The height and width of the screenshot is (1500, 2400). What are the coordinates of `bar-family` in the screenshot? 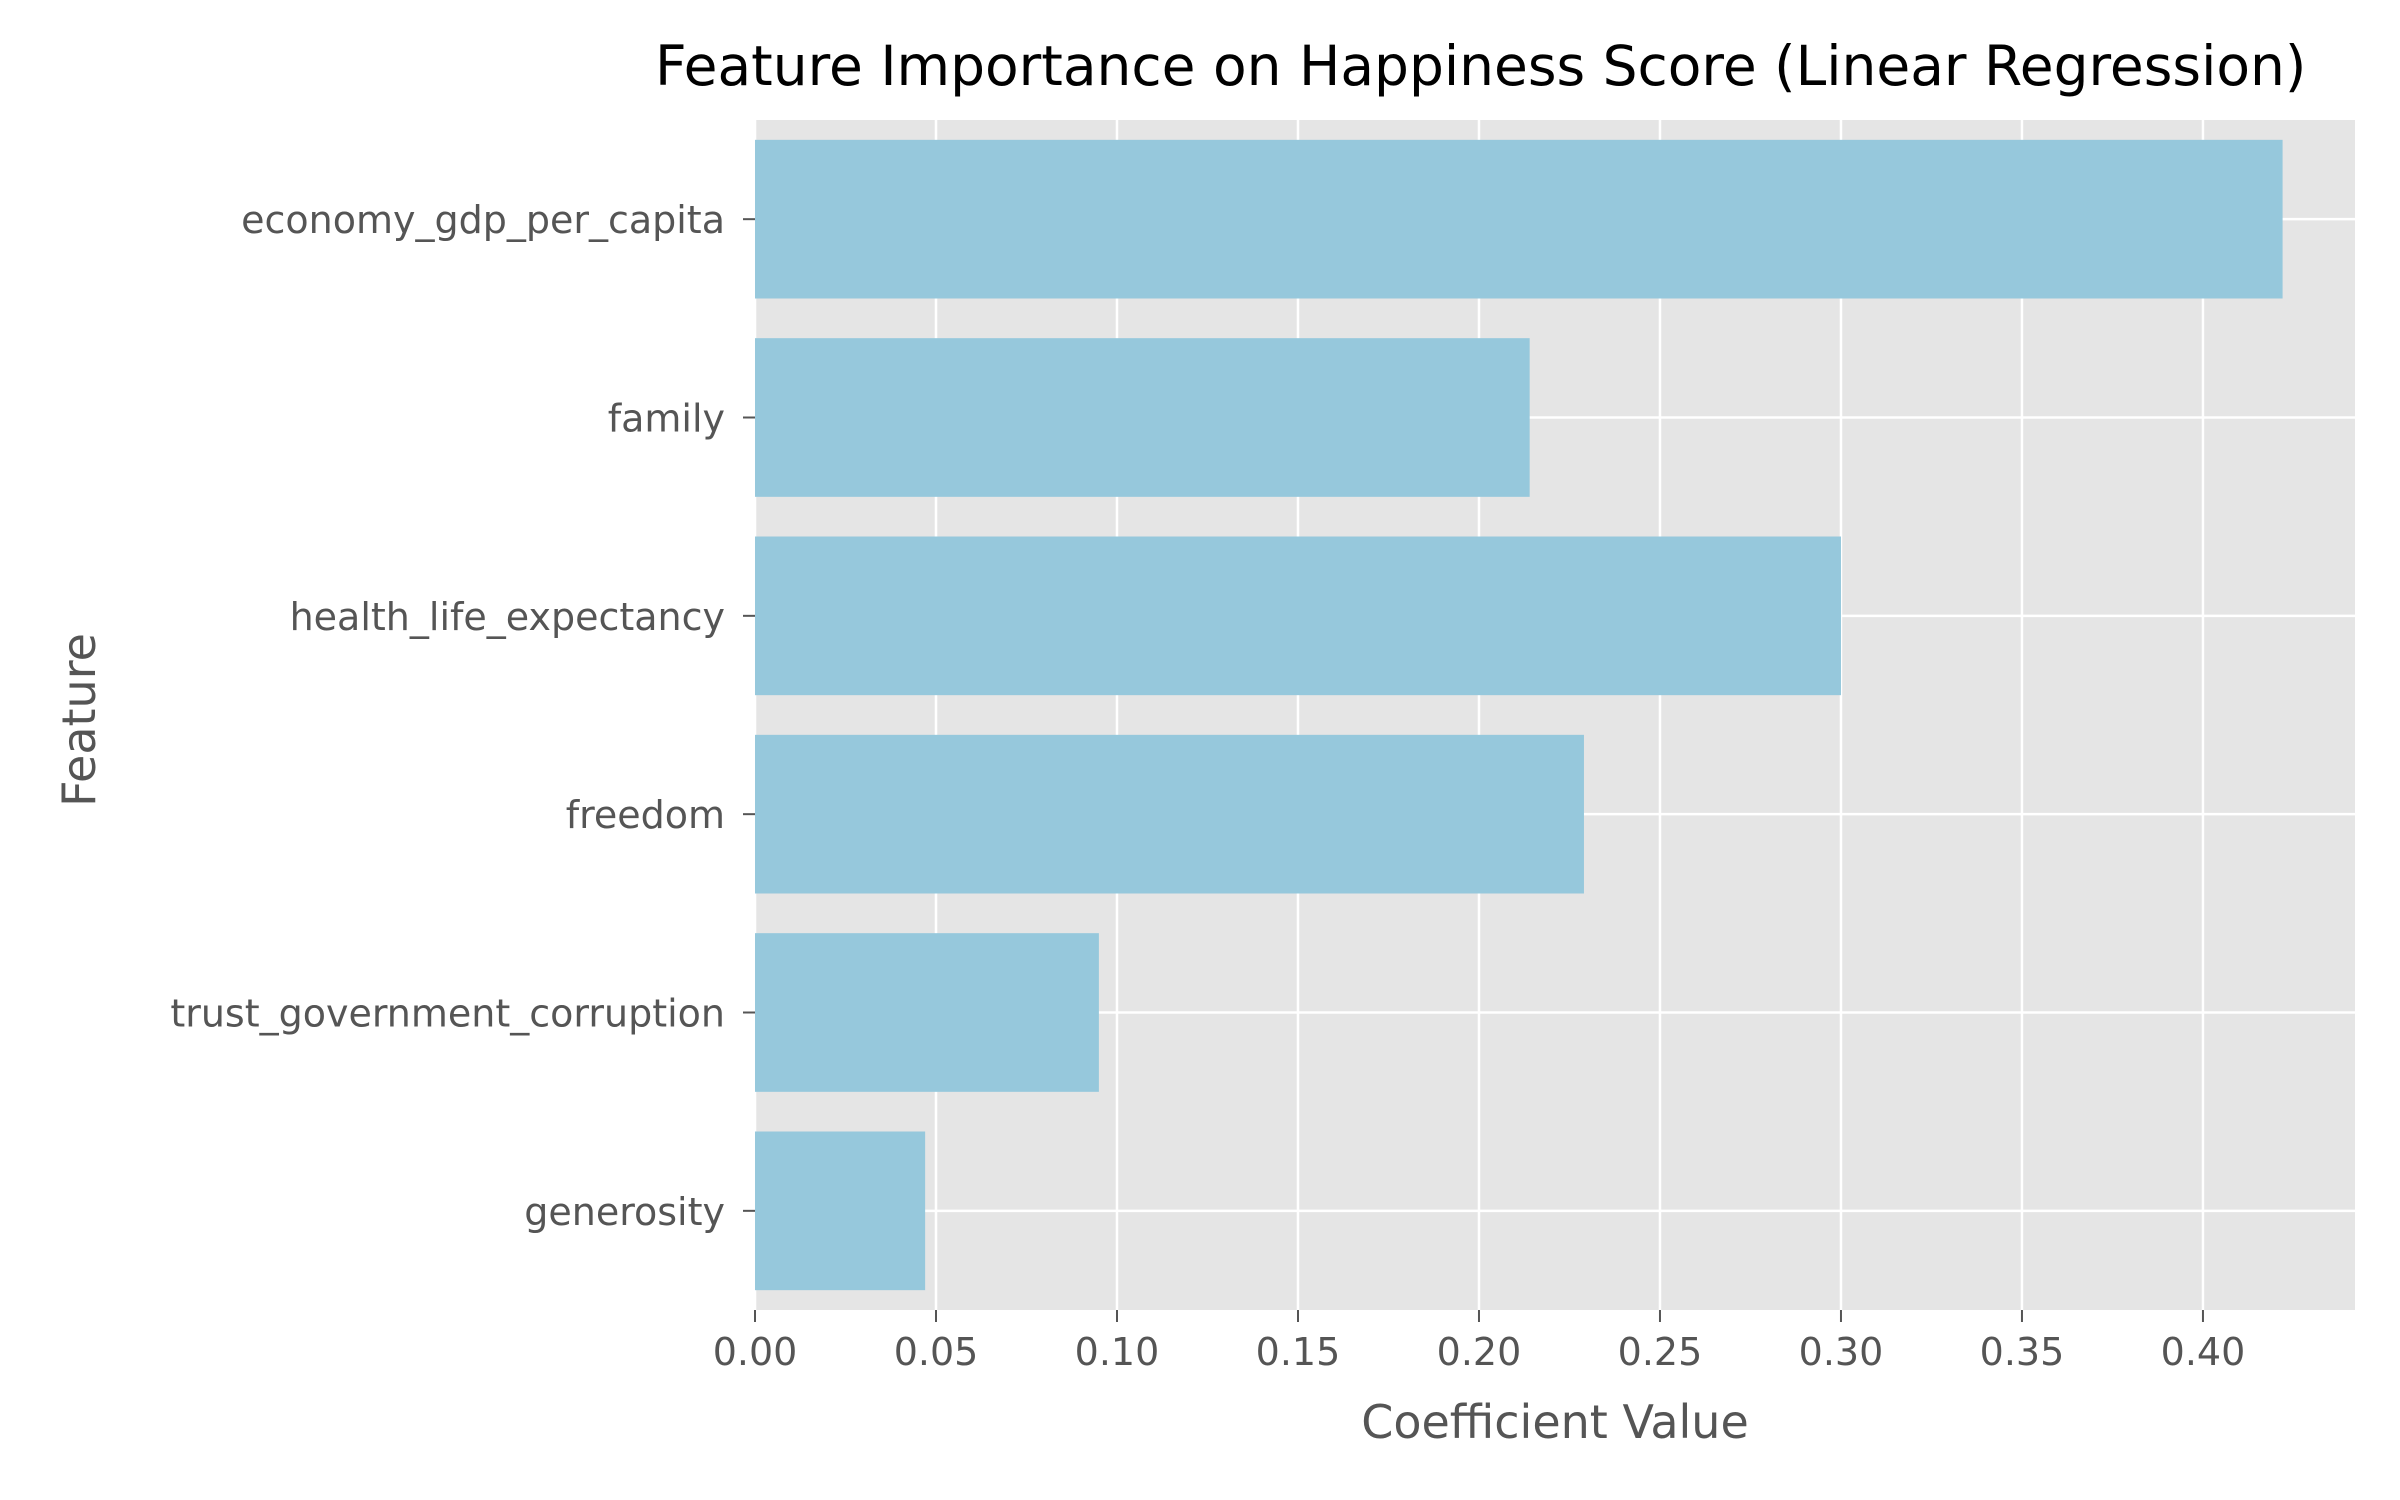 It's located at (1142, 417).